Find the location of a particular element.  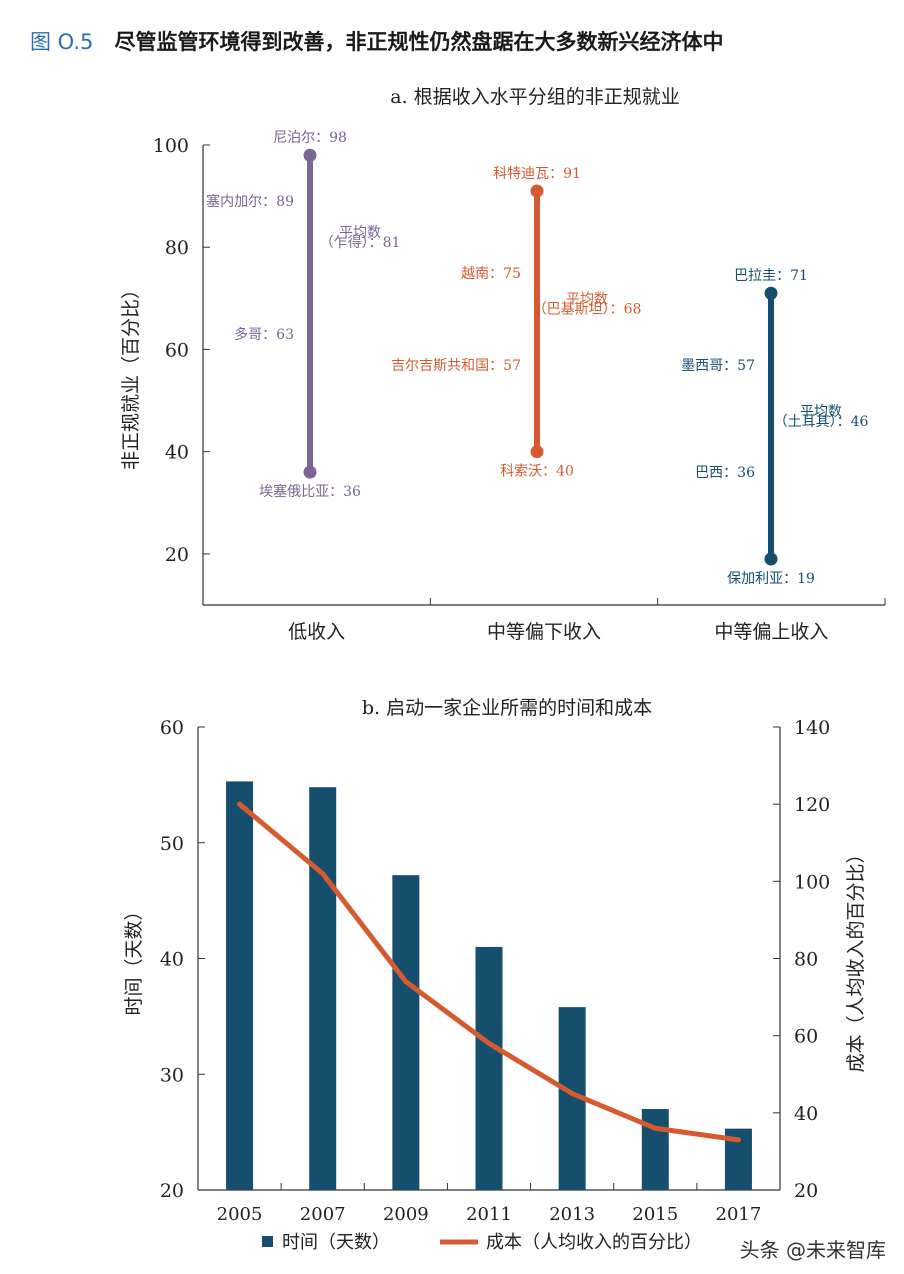

chart-b-right-tick-label: 60 is located at coordinates (806, 1037).